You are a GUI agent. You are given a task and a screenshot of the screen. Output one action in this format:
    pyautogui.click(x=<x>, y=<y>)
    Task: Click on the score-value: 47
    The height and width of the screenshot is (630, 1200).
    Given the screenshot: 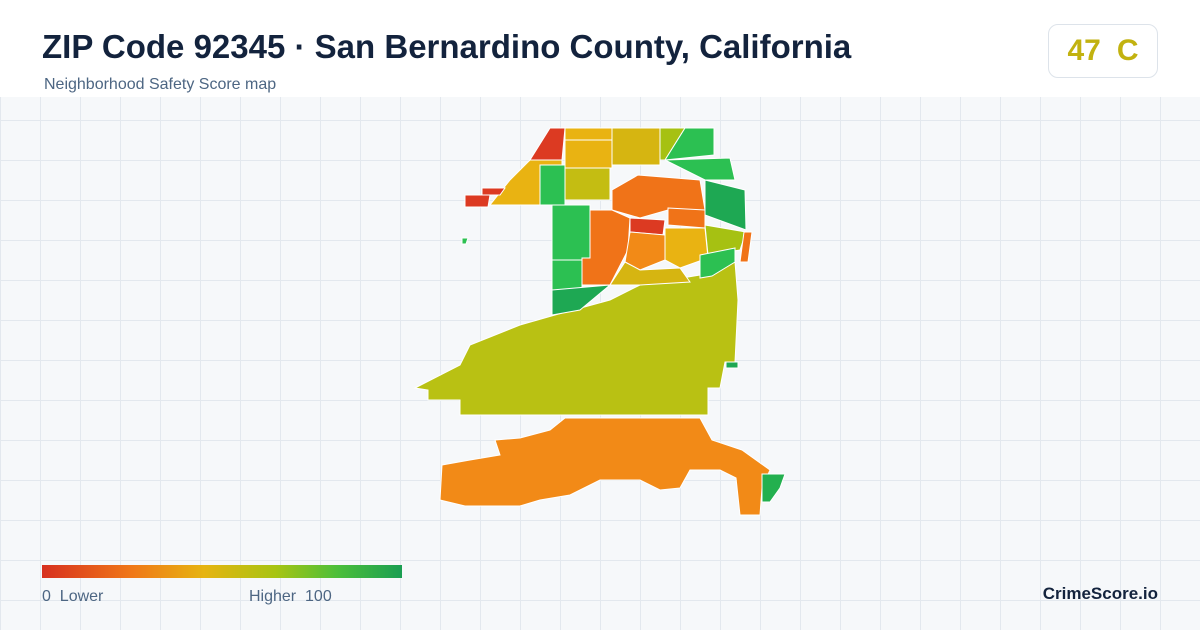 What is the action you would take?
    pyautogui.click(x=1084, y=50)
    